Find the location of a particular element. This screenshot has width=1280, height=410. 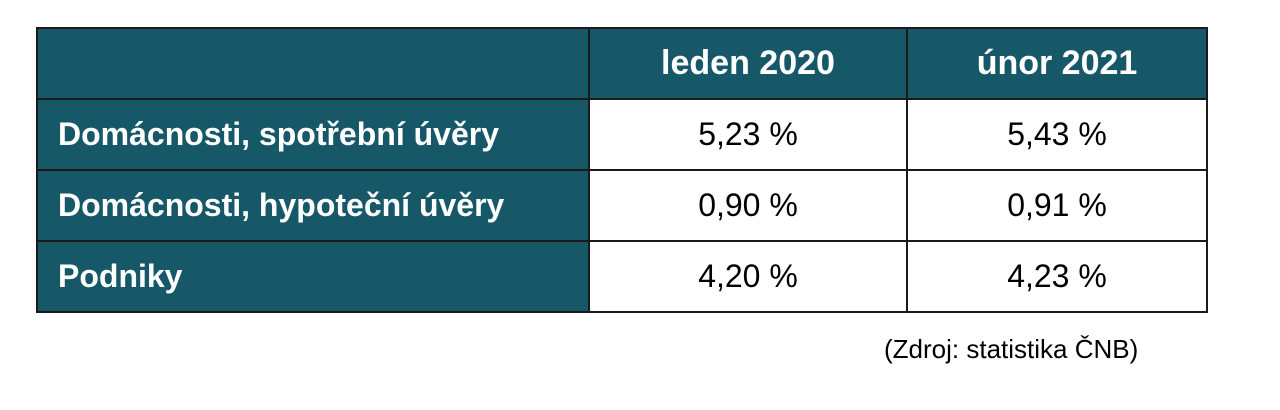

cell-mortgage-feb-2021: 0,91 % is located at coordinates (1057, 205).